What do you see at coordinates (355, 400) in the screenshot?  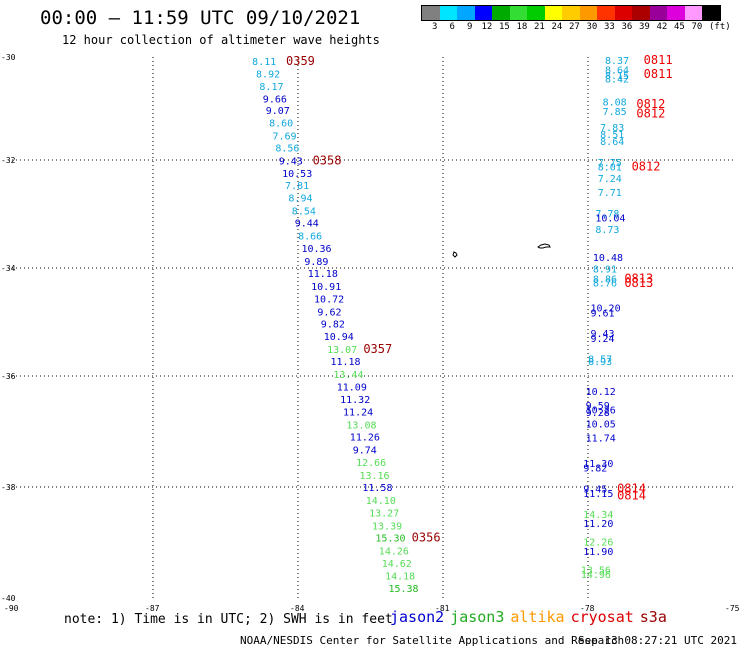 I see `swh-value: 11.32` at bounding box center [355, 400].